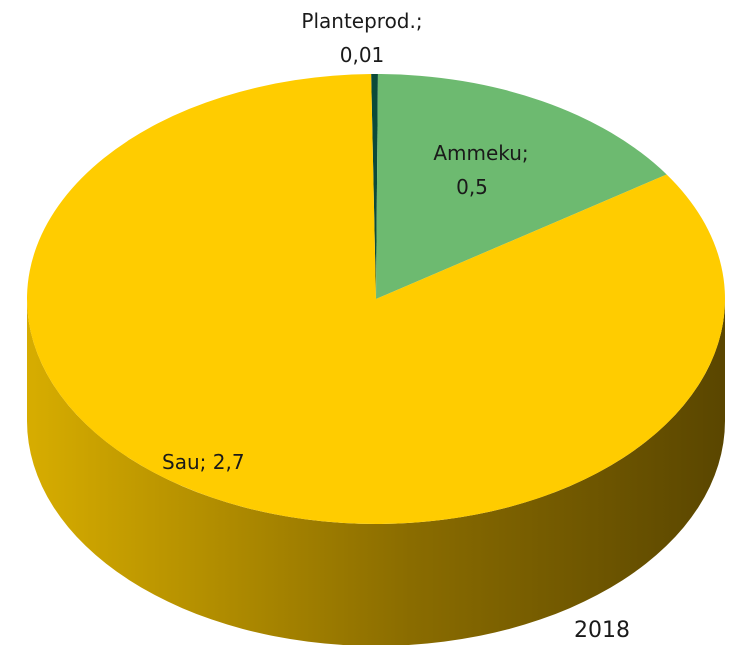 The height and width of the screenshot is (645, 738). What do you see at coordinates (521, 186) in the screenshot?
I see `pie-slice-ammeku` at bounding box center [521, 186].